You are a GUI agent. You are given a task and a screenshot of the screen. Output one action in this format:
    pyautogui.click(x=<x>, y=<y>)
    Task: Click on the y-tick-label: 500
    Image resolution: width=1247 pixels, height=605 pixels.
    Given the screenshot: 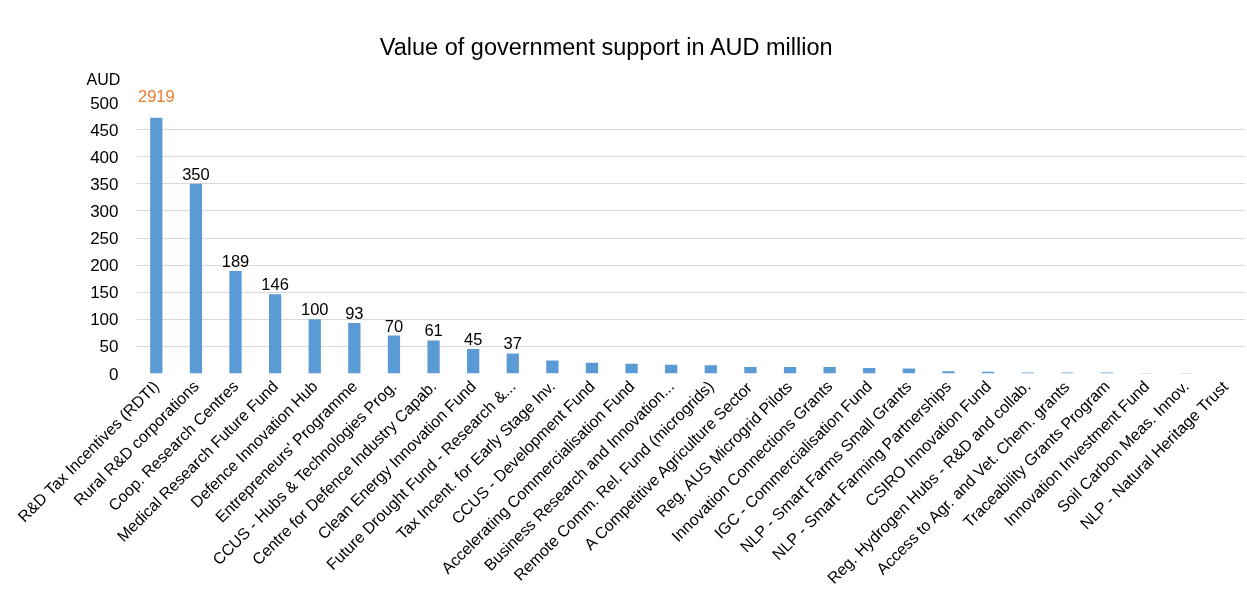 What is the action you would take?
    pyautogui.click(x=104, y=103)
    